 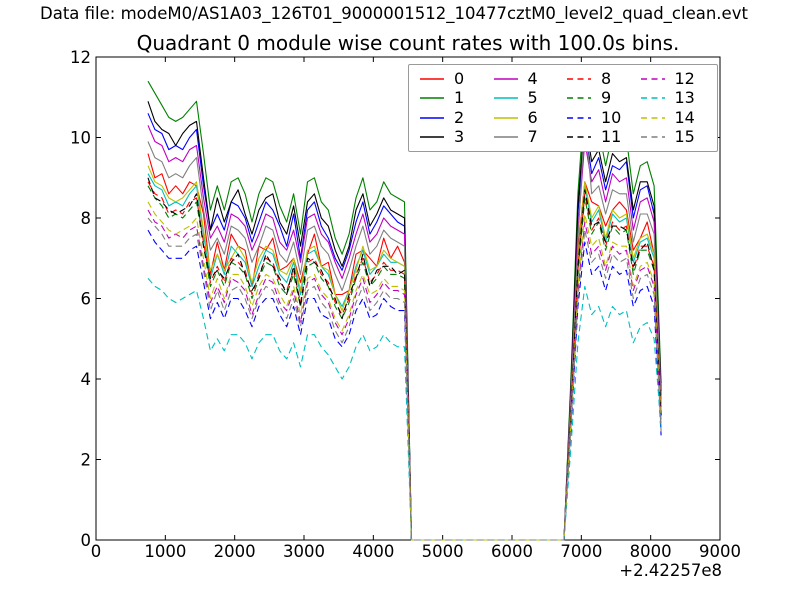 I want to click on y-axis-tick-label: 2, so click(x=86, y=460).